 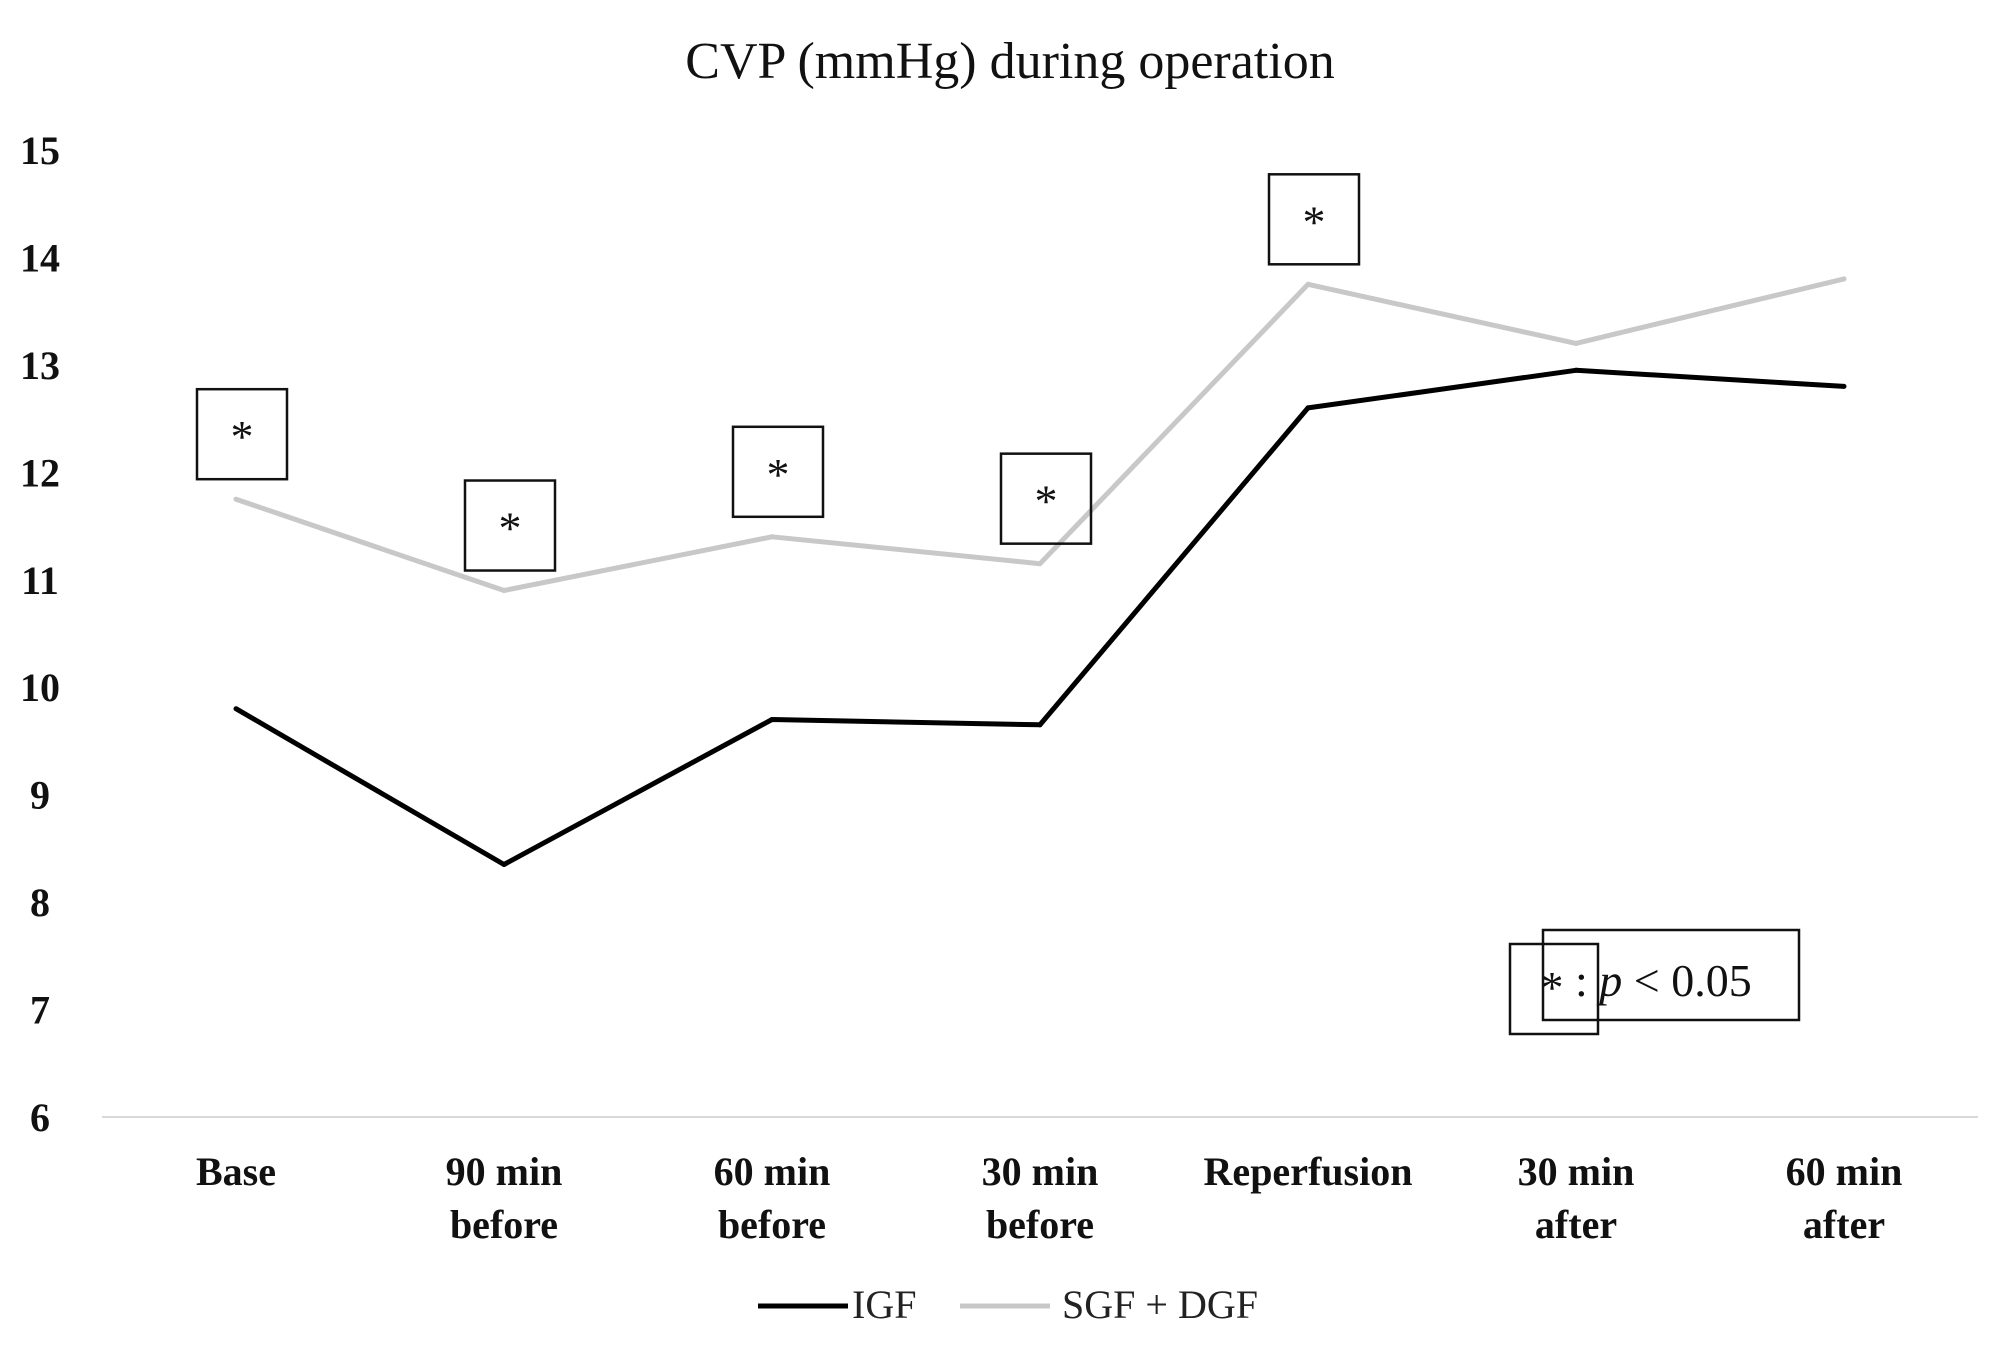 I want to click on note-text: : p < 0.05, so click(x=1663, y=980).